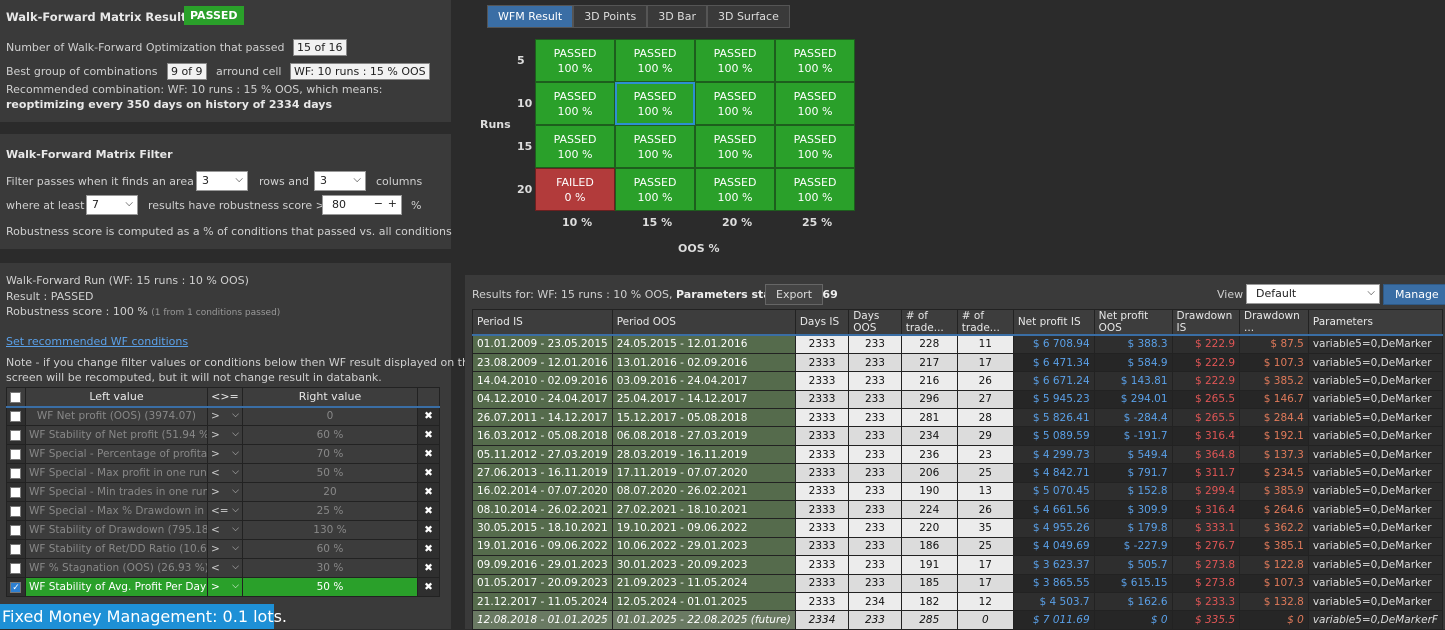 The width and height of the screenshot is (1445, 630). What do you see at coordinates (16, 587) in the screenshot?
I see `condition-checkbox: ✓` at bounding box center [16, 587].